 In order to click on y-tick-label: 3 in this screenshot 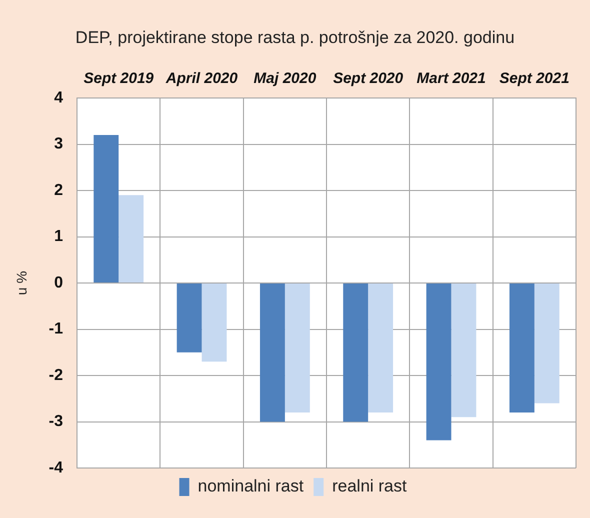, I will do `click(59, 144)`.